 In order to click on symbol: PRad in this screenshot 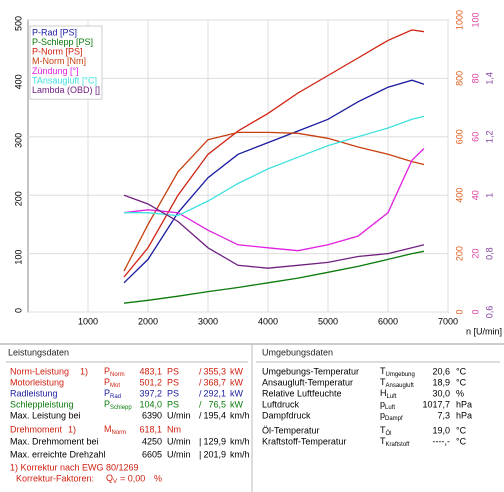, I will do `click(112, 393)`.